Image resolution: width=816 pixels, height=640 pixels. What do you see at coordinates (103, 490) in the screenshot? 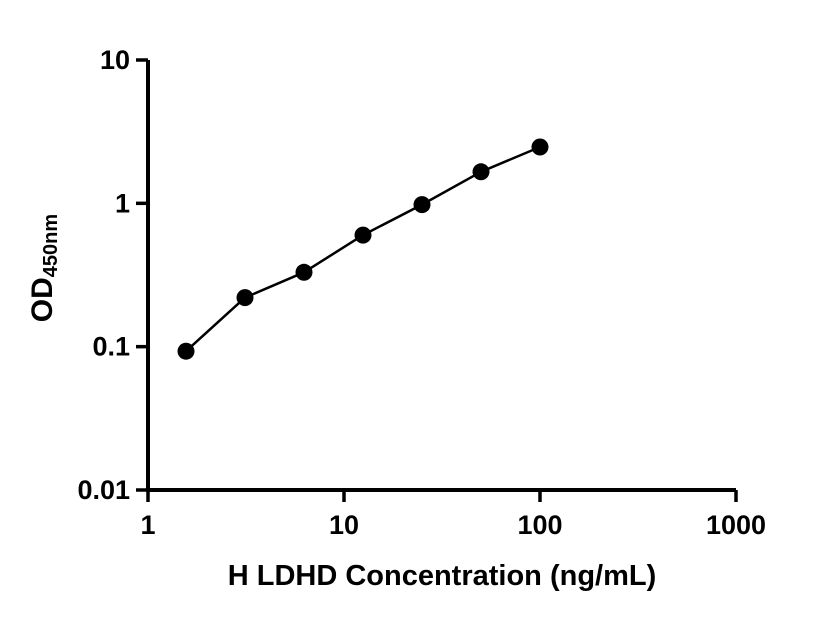
I see `y-tick-label: 0.01` at bounding box center [103, 490].